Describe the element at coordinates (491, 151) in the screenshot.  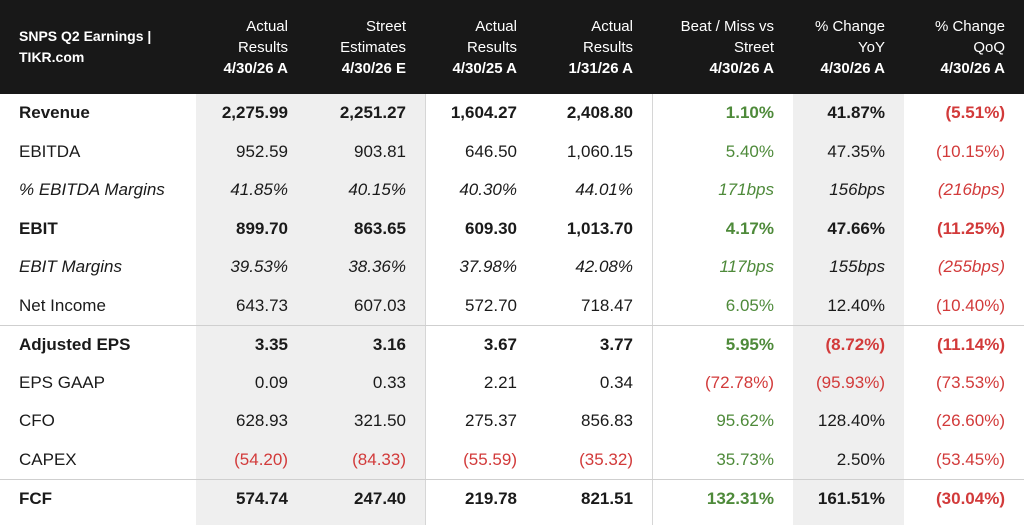
I see `value-cell: 646.50` at that location.